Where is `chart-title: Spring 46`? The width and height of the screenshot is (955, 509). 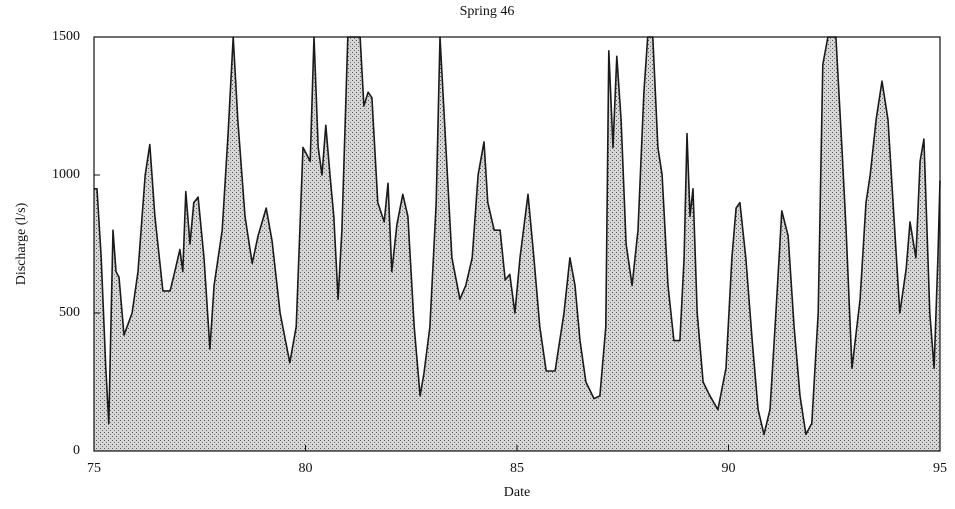
chart-title: Spring 46 is located at coordinates (487, 11).